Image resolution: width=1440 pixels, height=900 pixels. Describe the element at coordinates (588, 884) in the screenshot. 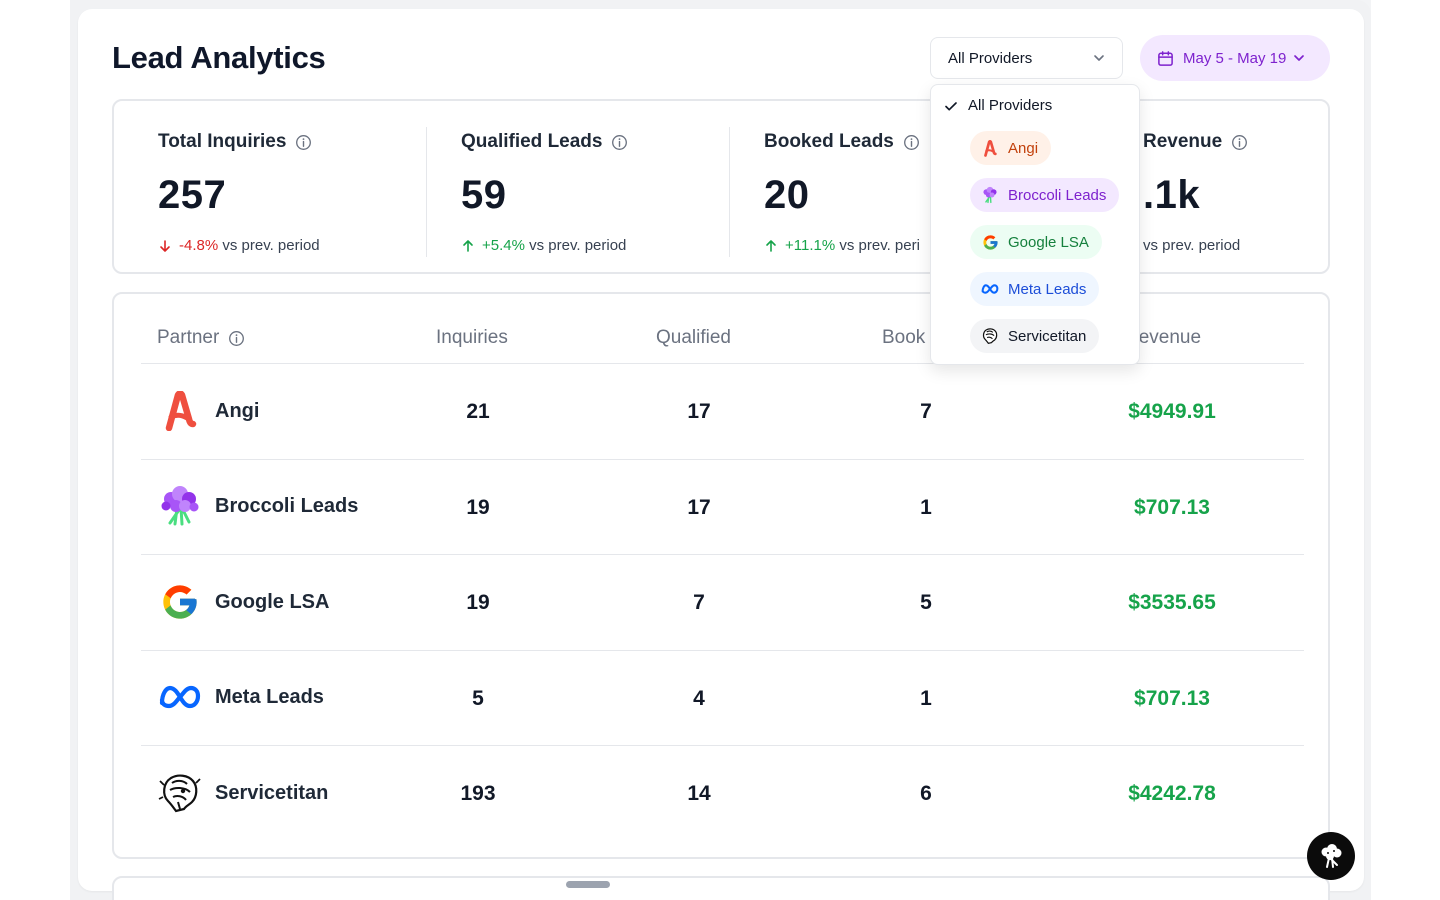

I see `scroll-handle` at that location.